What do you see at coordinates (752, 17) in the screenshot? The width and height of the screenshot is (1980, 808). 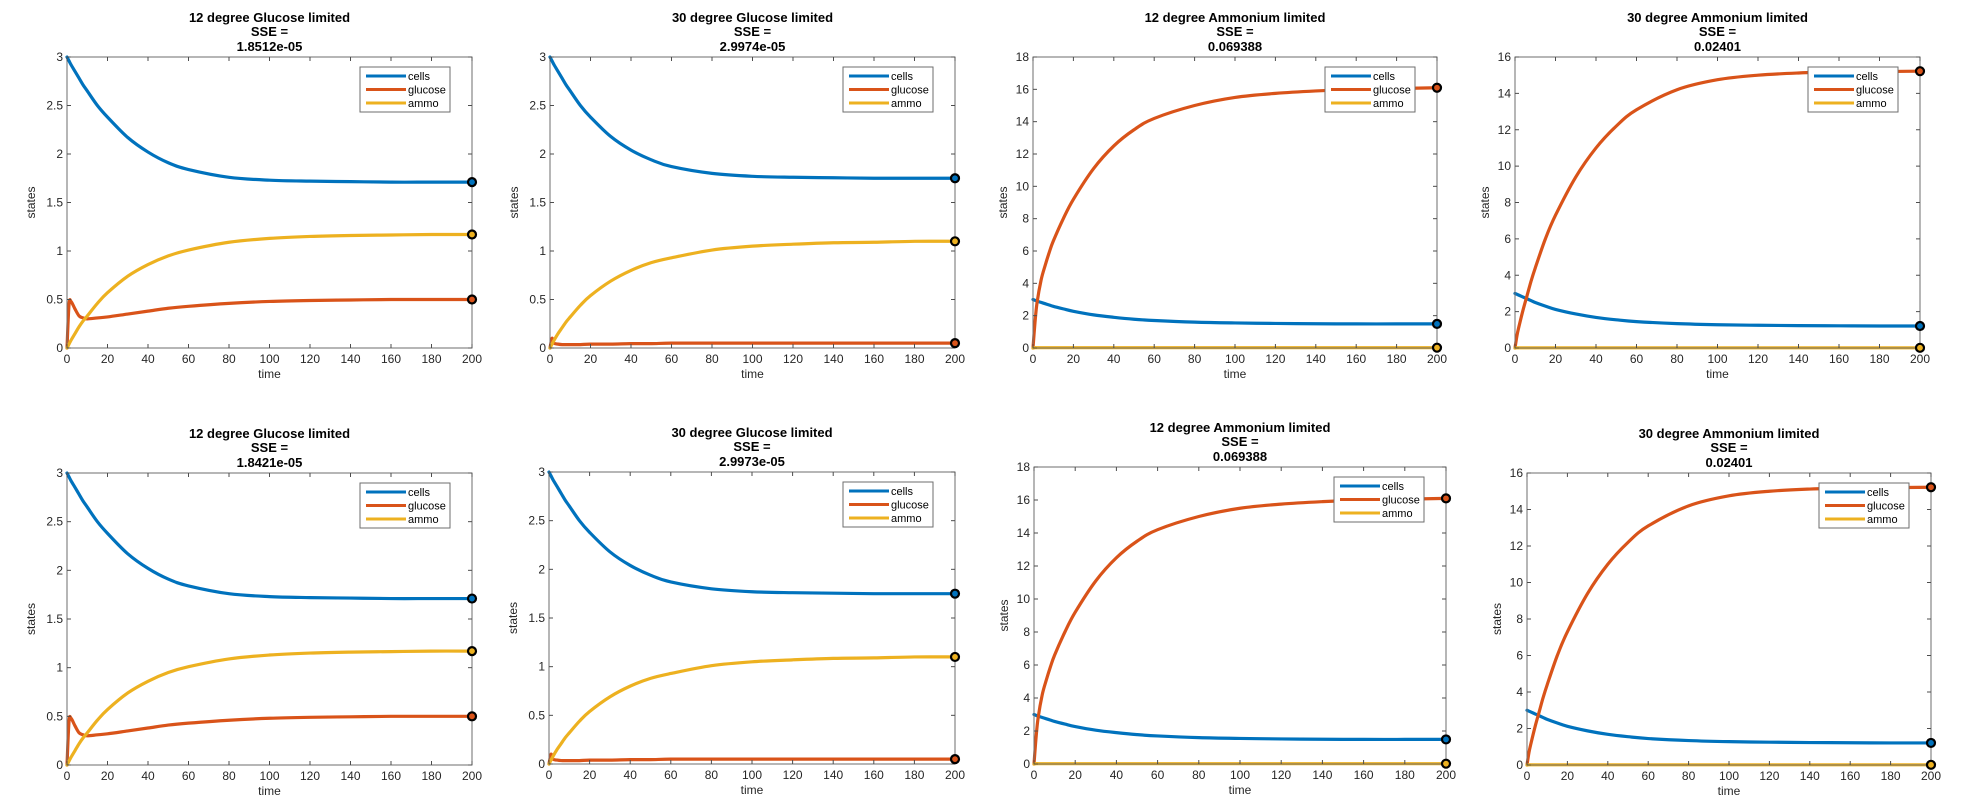 I see `chart-title: 30 degree Glucose limited` at bounding box center [752, 17].